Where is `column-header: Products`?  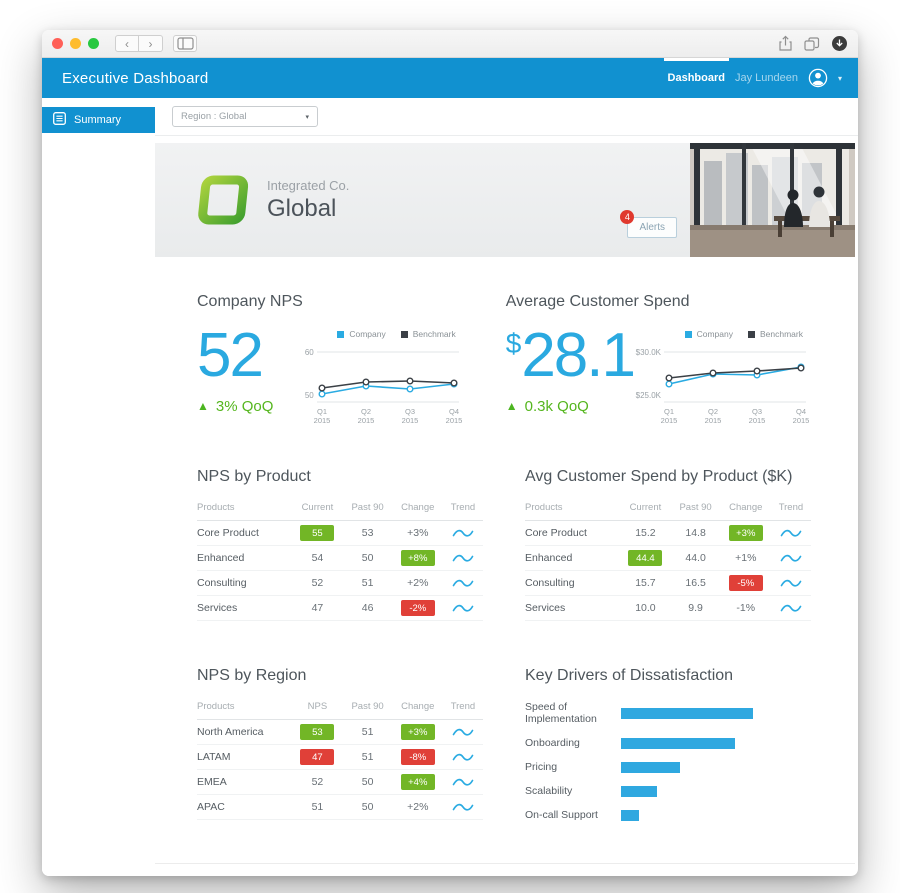
column-header: Products is located at coordinates (216, 706).